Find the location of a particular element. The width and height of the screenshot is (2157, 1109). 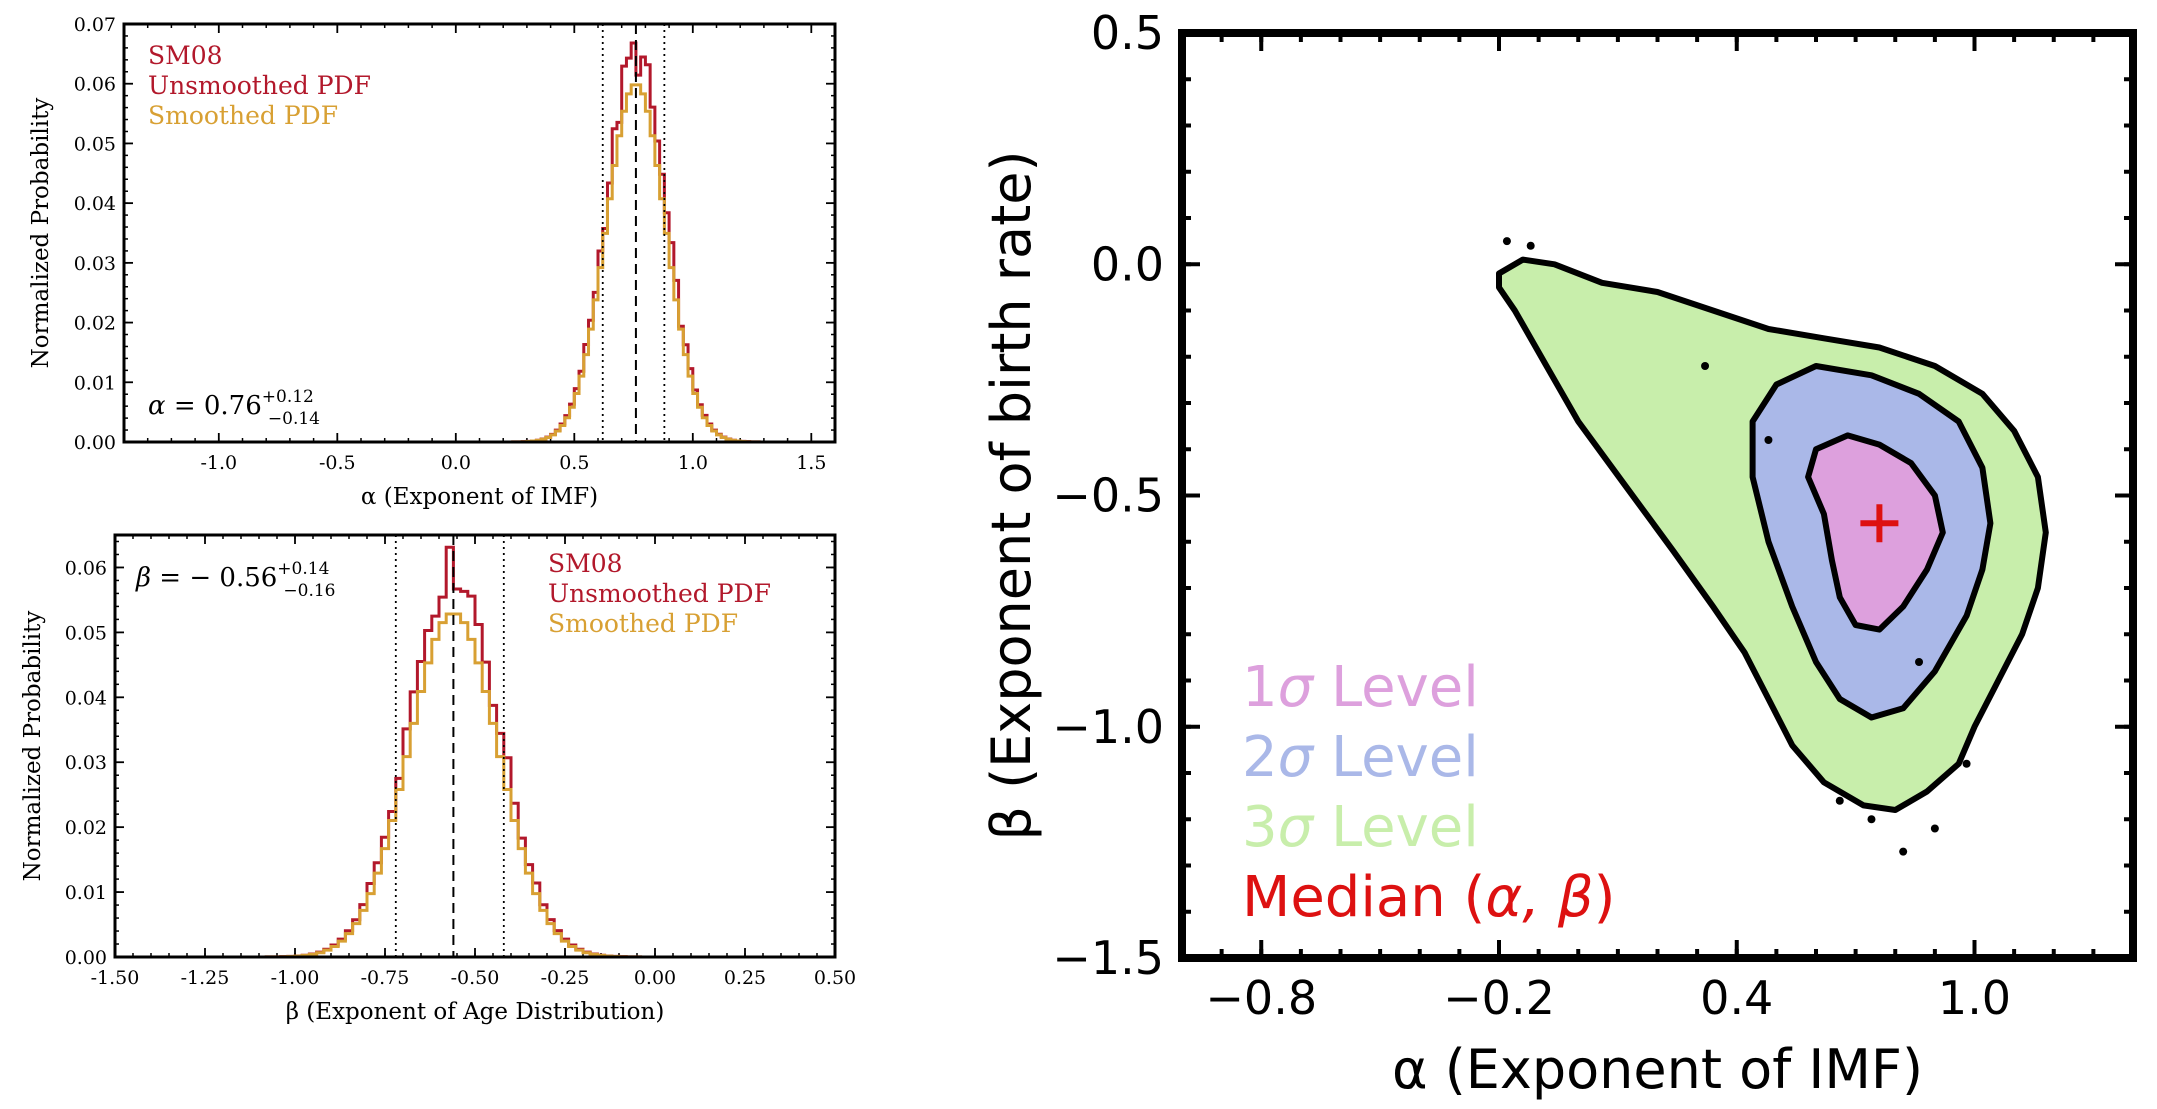

x-tick-label: -0.50 is located at coordinates (475, 978).